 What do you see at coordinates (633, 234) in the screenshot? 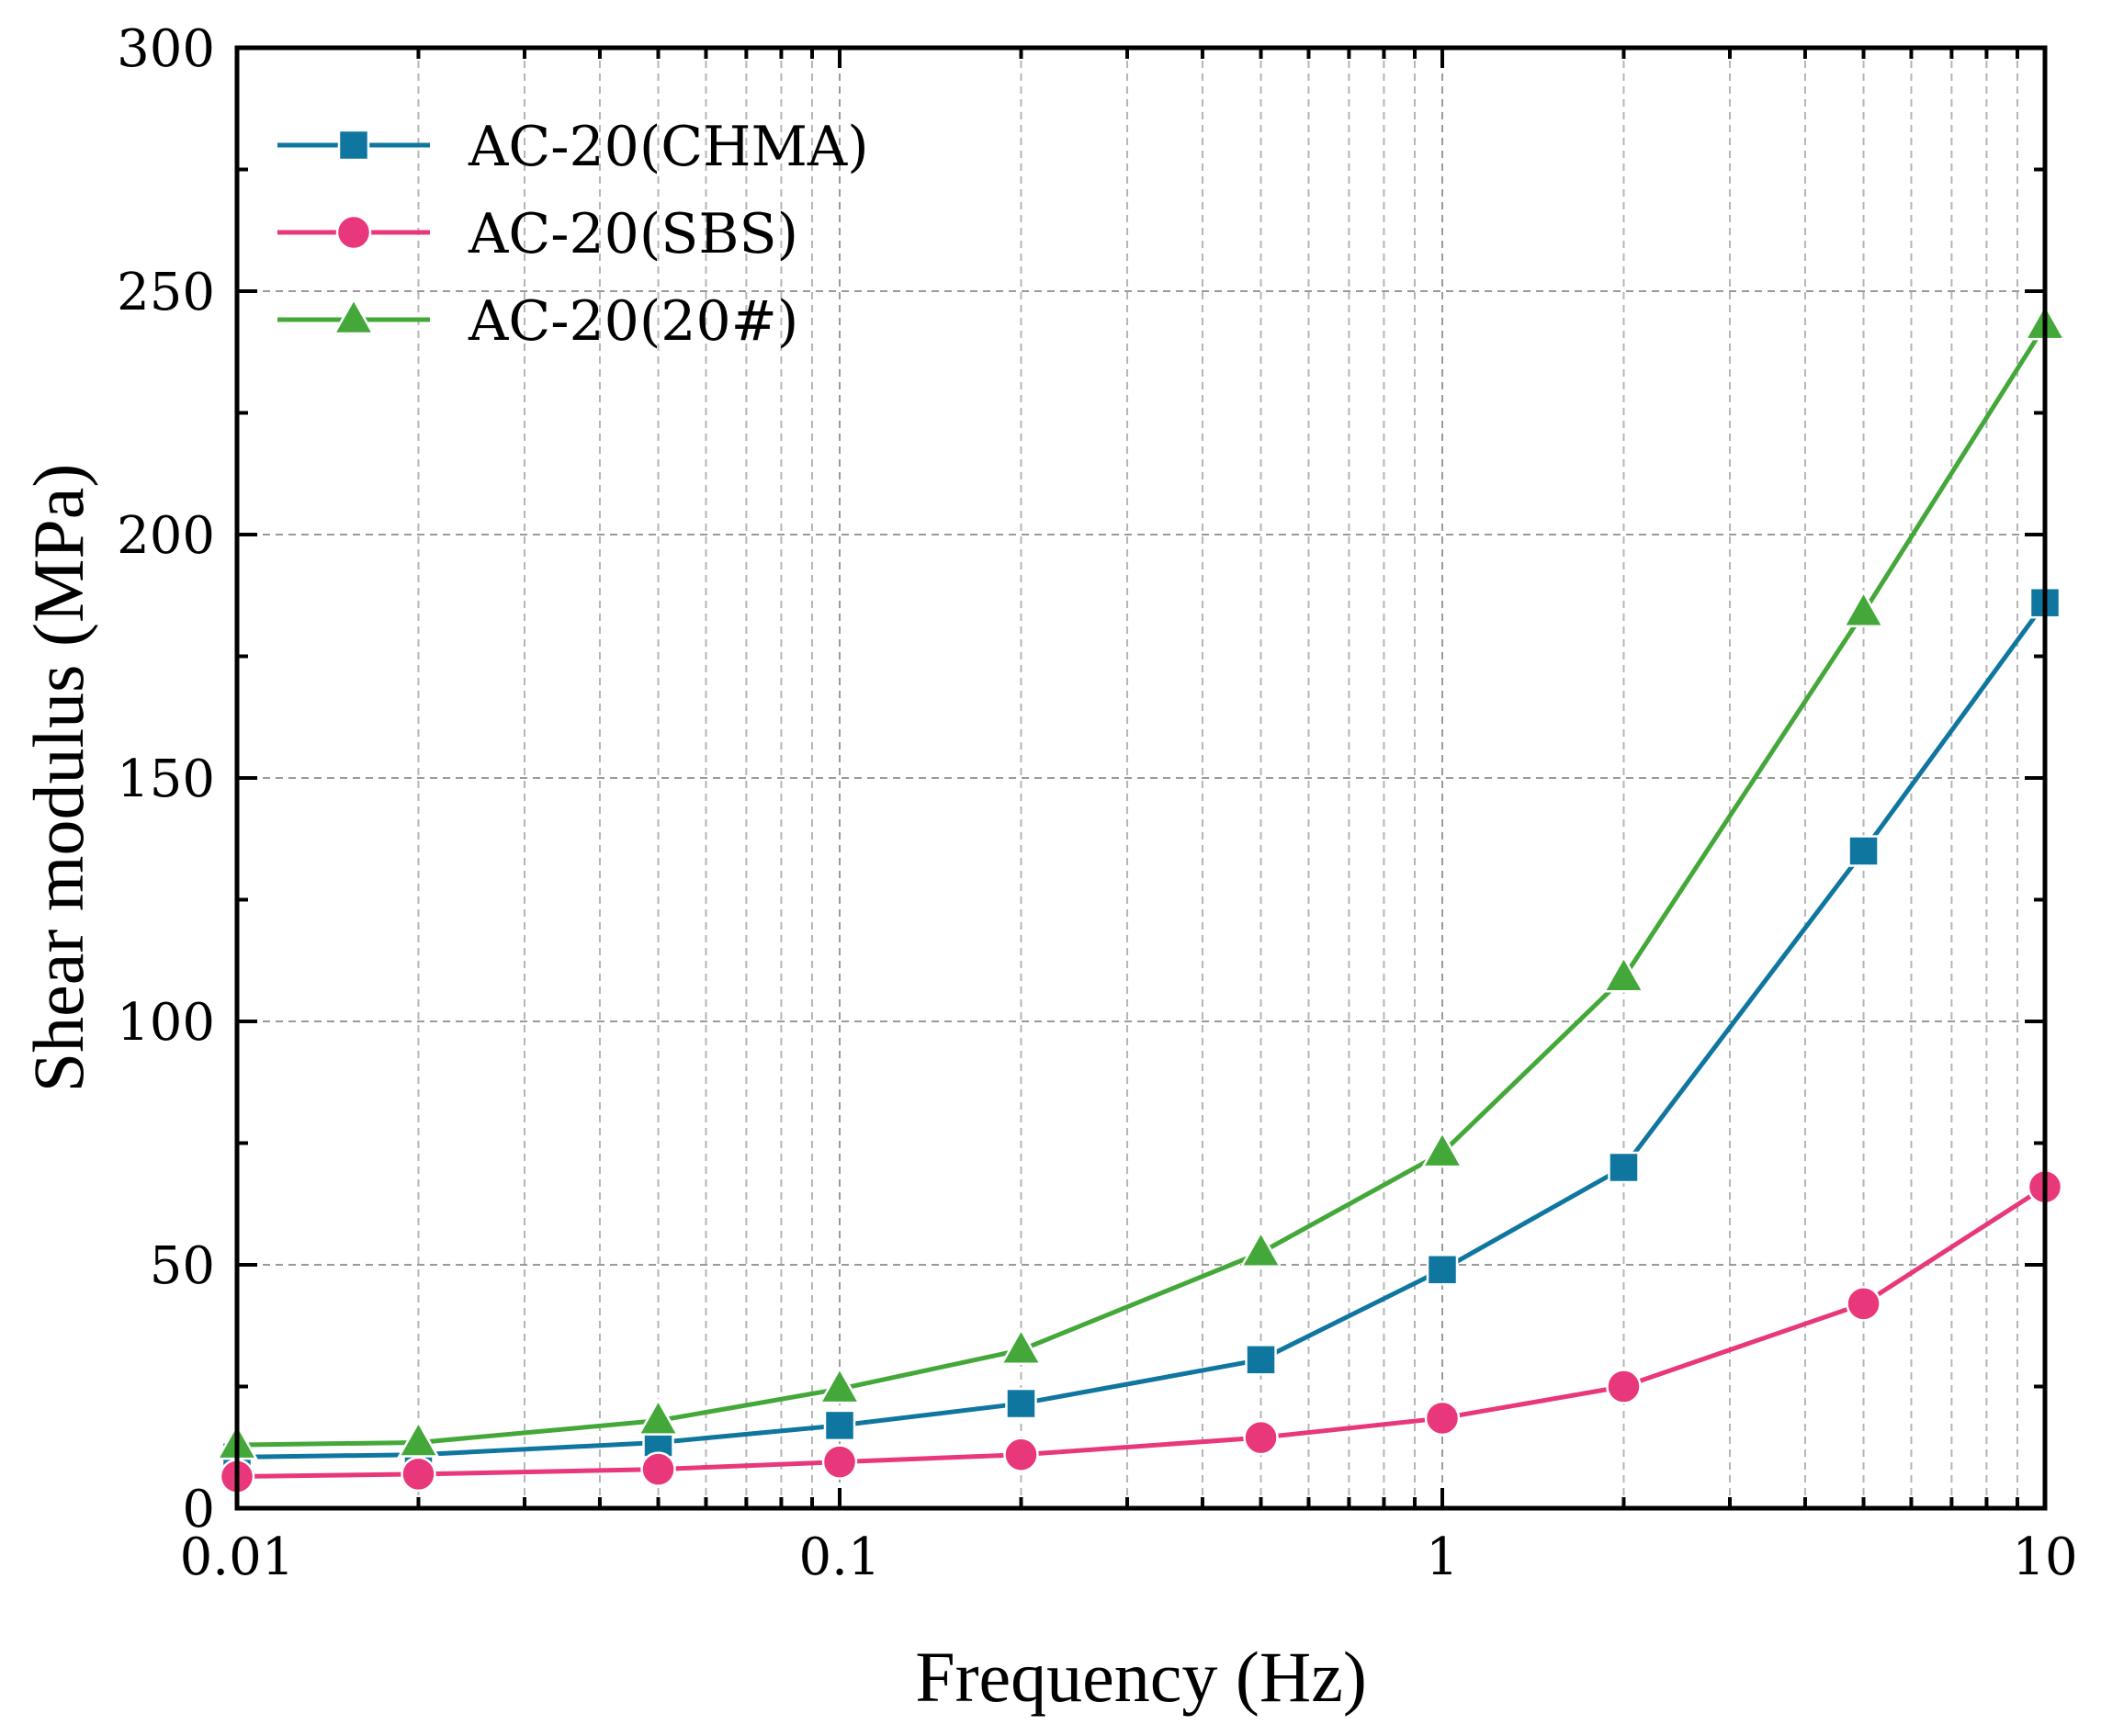
I see `legend-label: AC-20(SBS)` at bounding box center [633, 234].